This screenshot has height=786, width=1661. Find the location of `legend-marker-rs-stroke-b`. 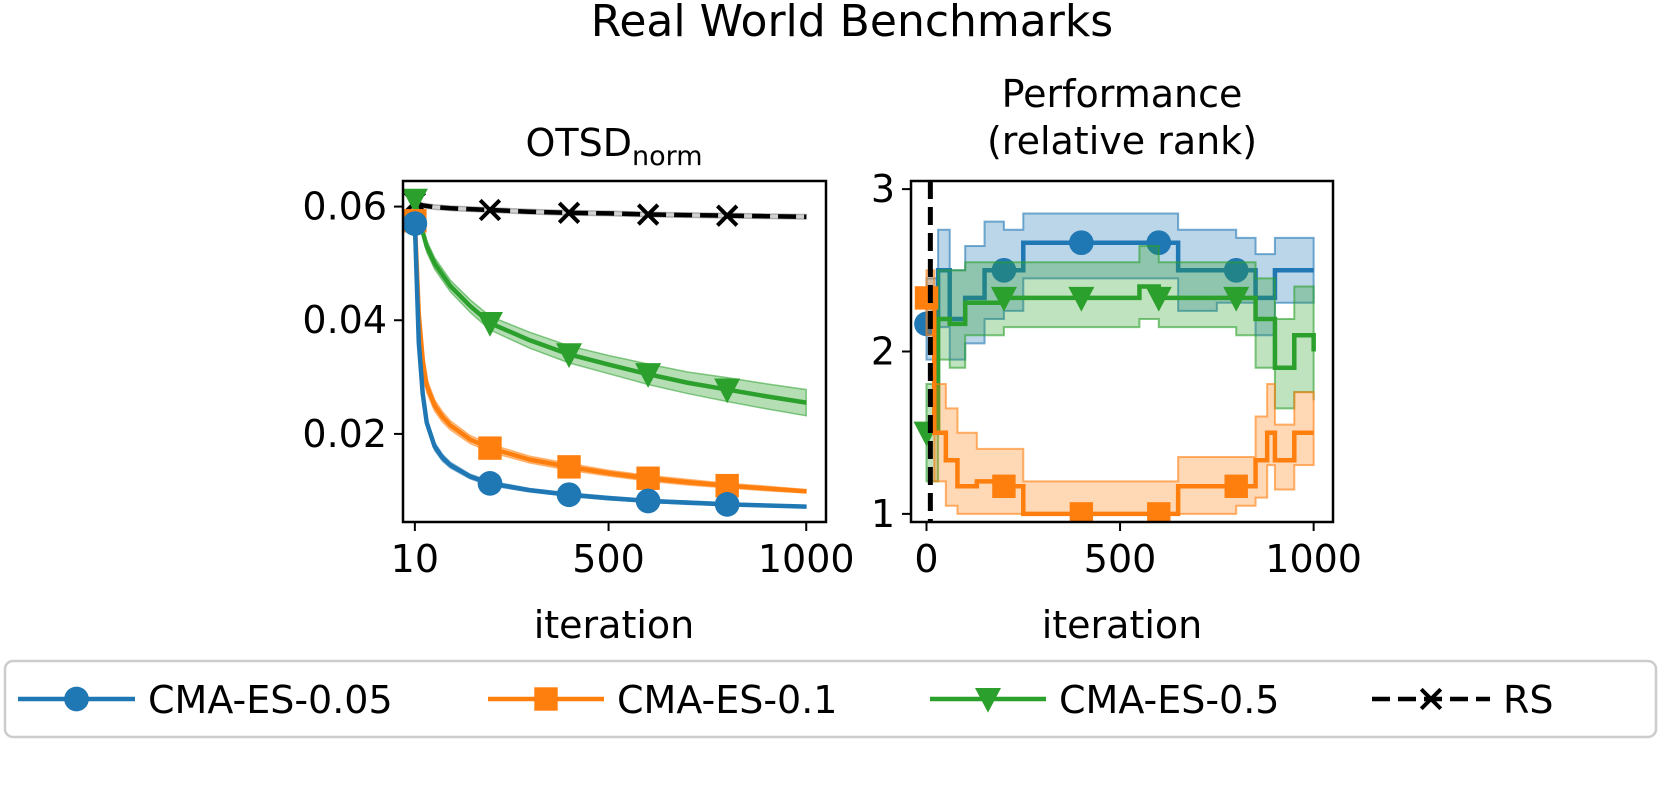

legend-marker-rs-stroke-b is located at coordinates (1431, 699).